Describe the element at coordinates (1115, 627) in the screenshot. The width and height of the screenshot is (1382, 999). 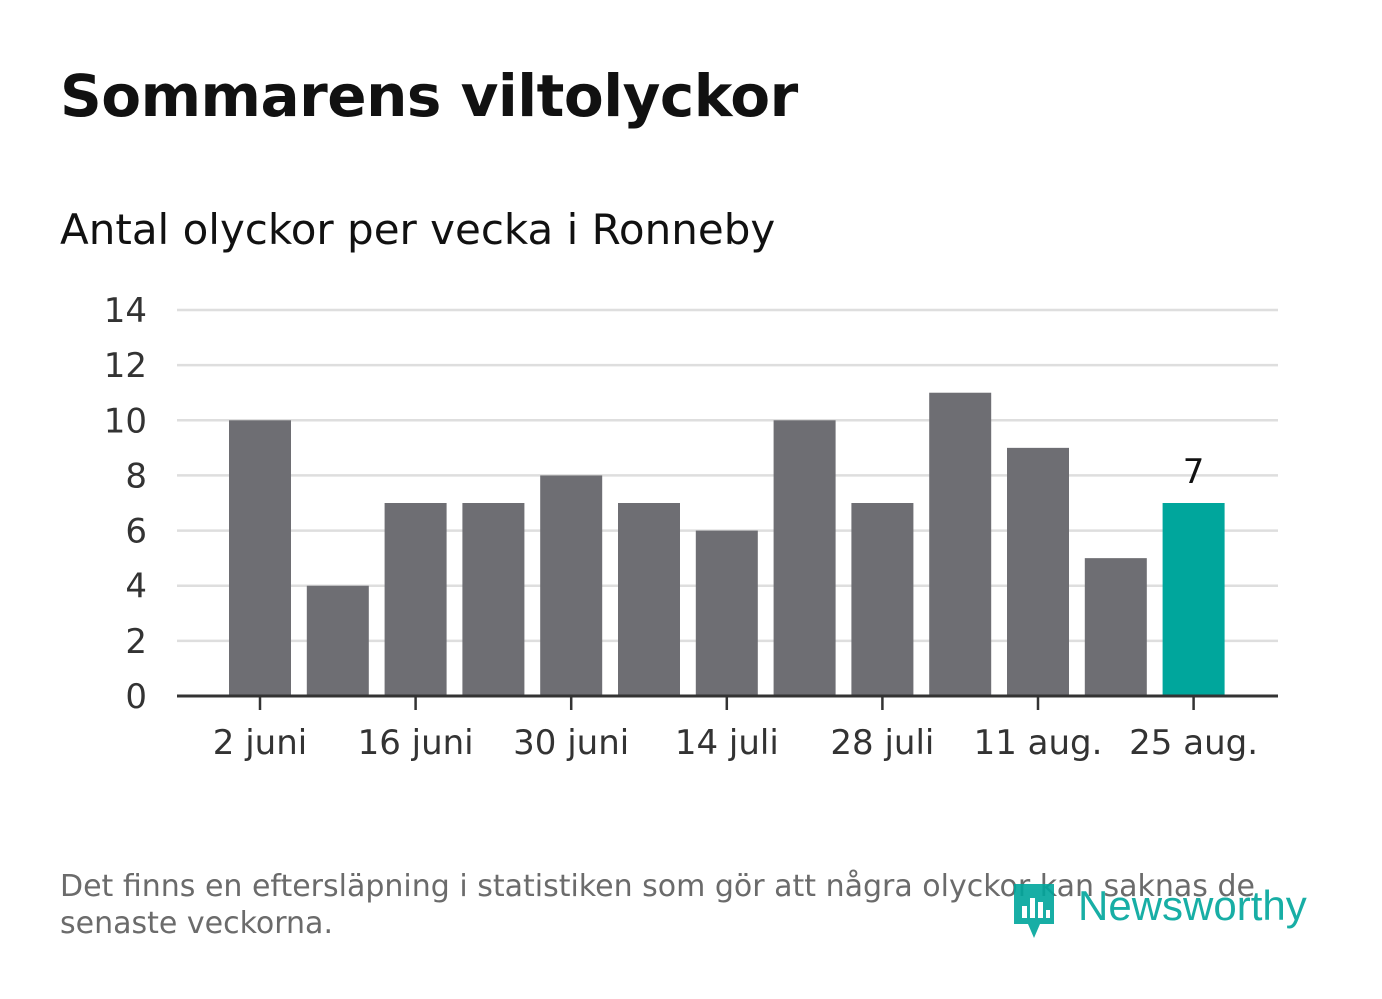
I see `bar-18-aug` at that location.